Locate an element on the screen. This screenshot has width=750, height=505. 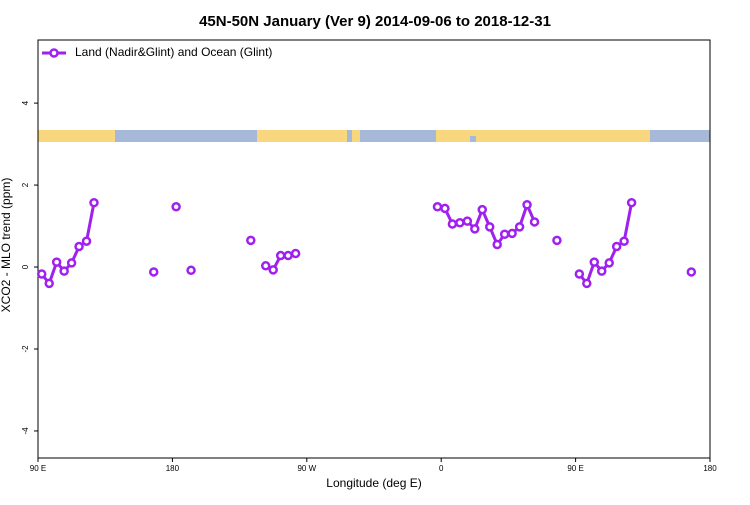
x-axis-label: Longitude (deg E) is located at coordinates (373, 483).